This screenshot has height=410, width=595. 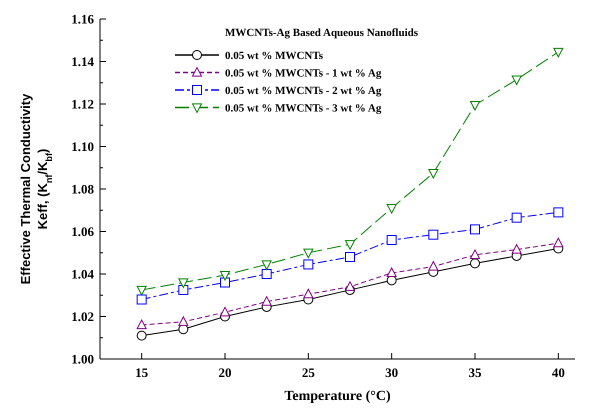 I want to click on y-tick-label: 1.10, so click(x=82, y=146).